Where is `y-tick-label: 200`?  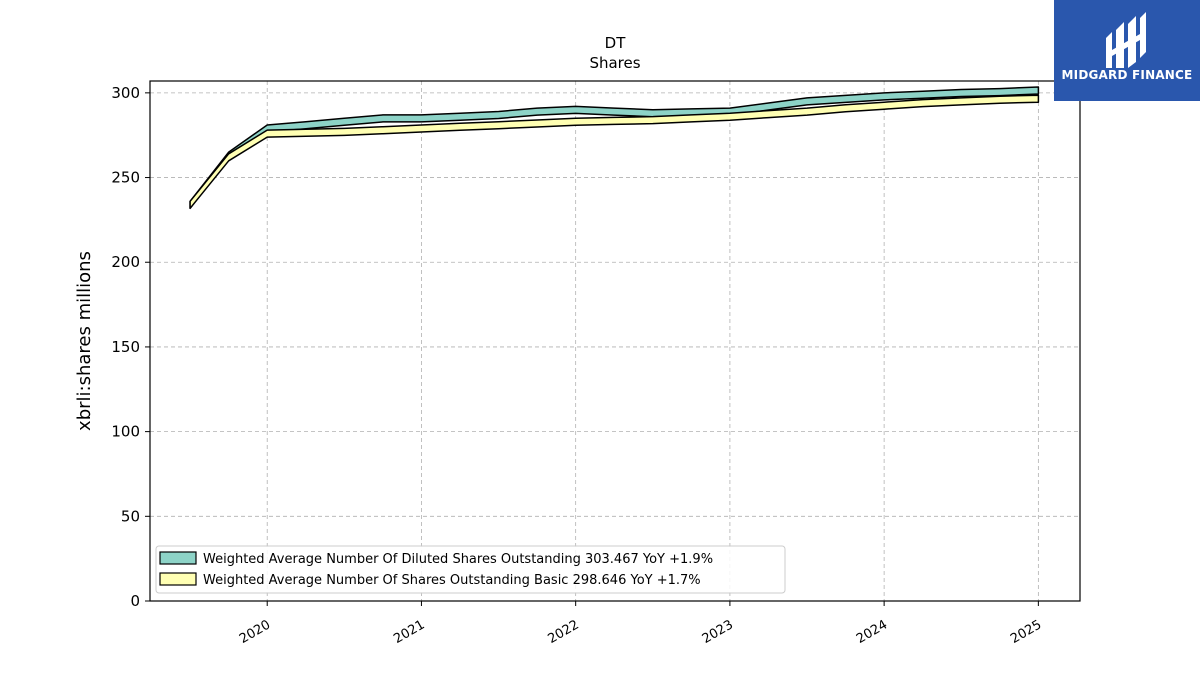 y-tick-label: 200 is located at coordinates (125, 262).